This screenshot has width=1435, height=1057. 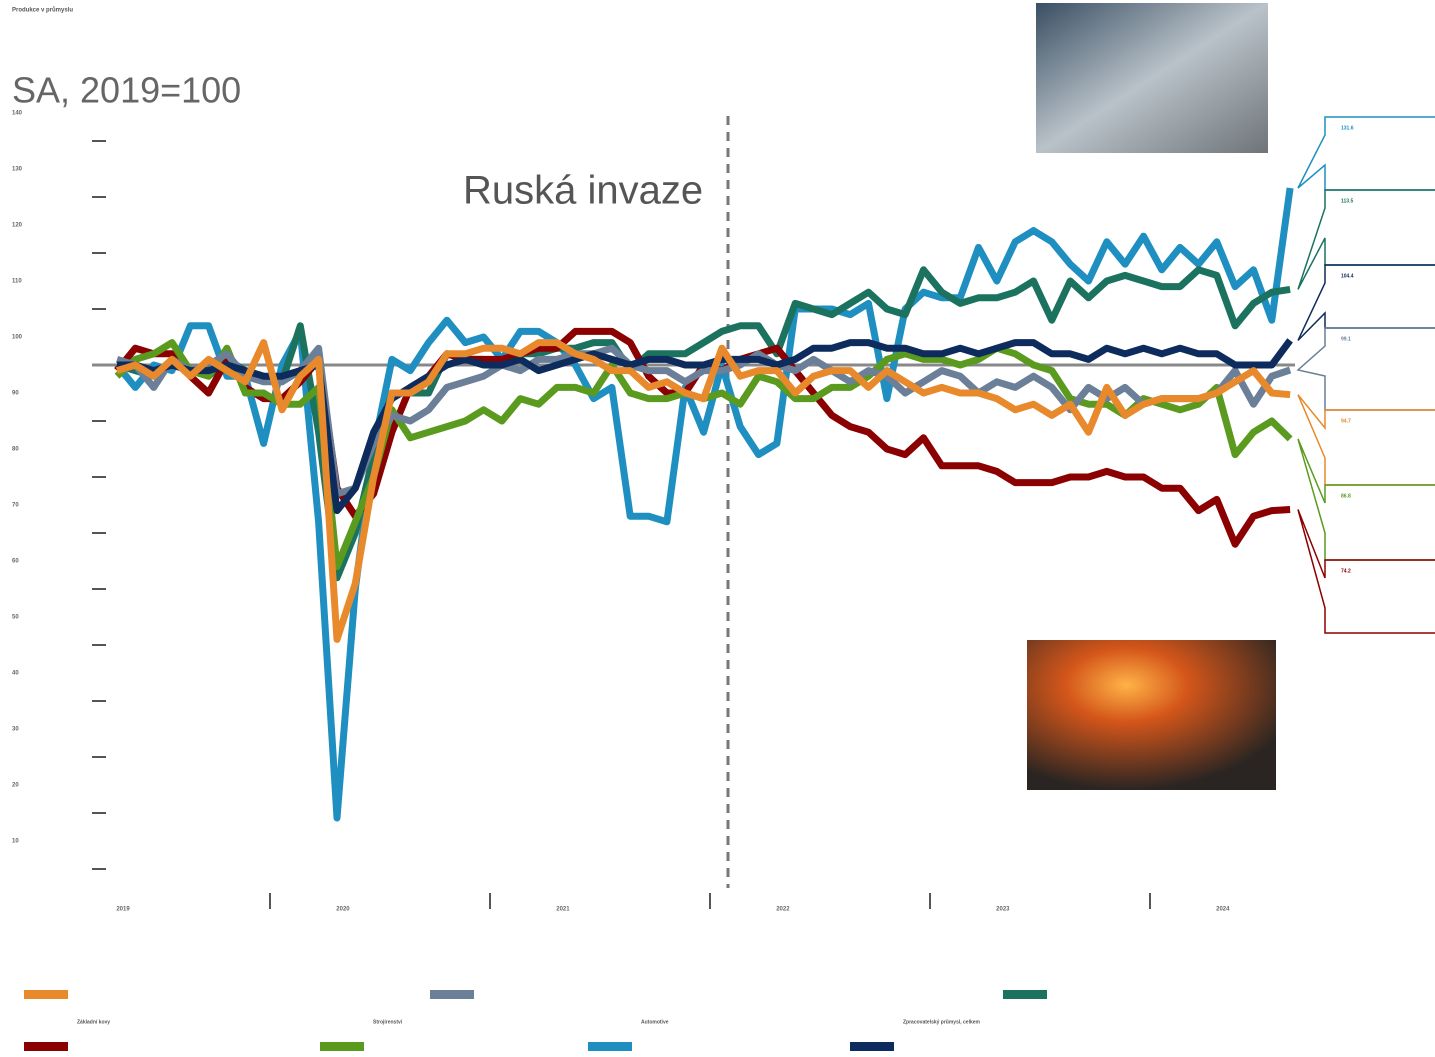 What do you see at coordinates (15, 730) in the screenshot?
I see `y-tick-label: 30` at bounding box center [15, 730].